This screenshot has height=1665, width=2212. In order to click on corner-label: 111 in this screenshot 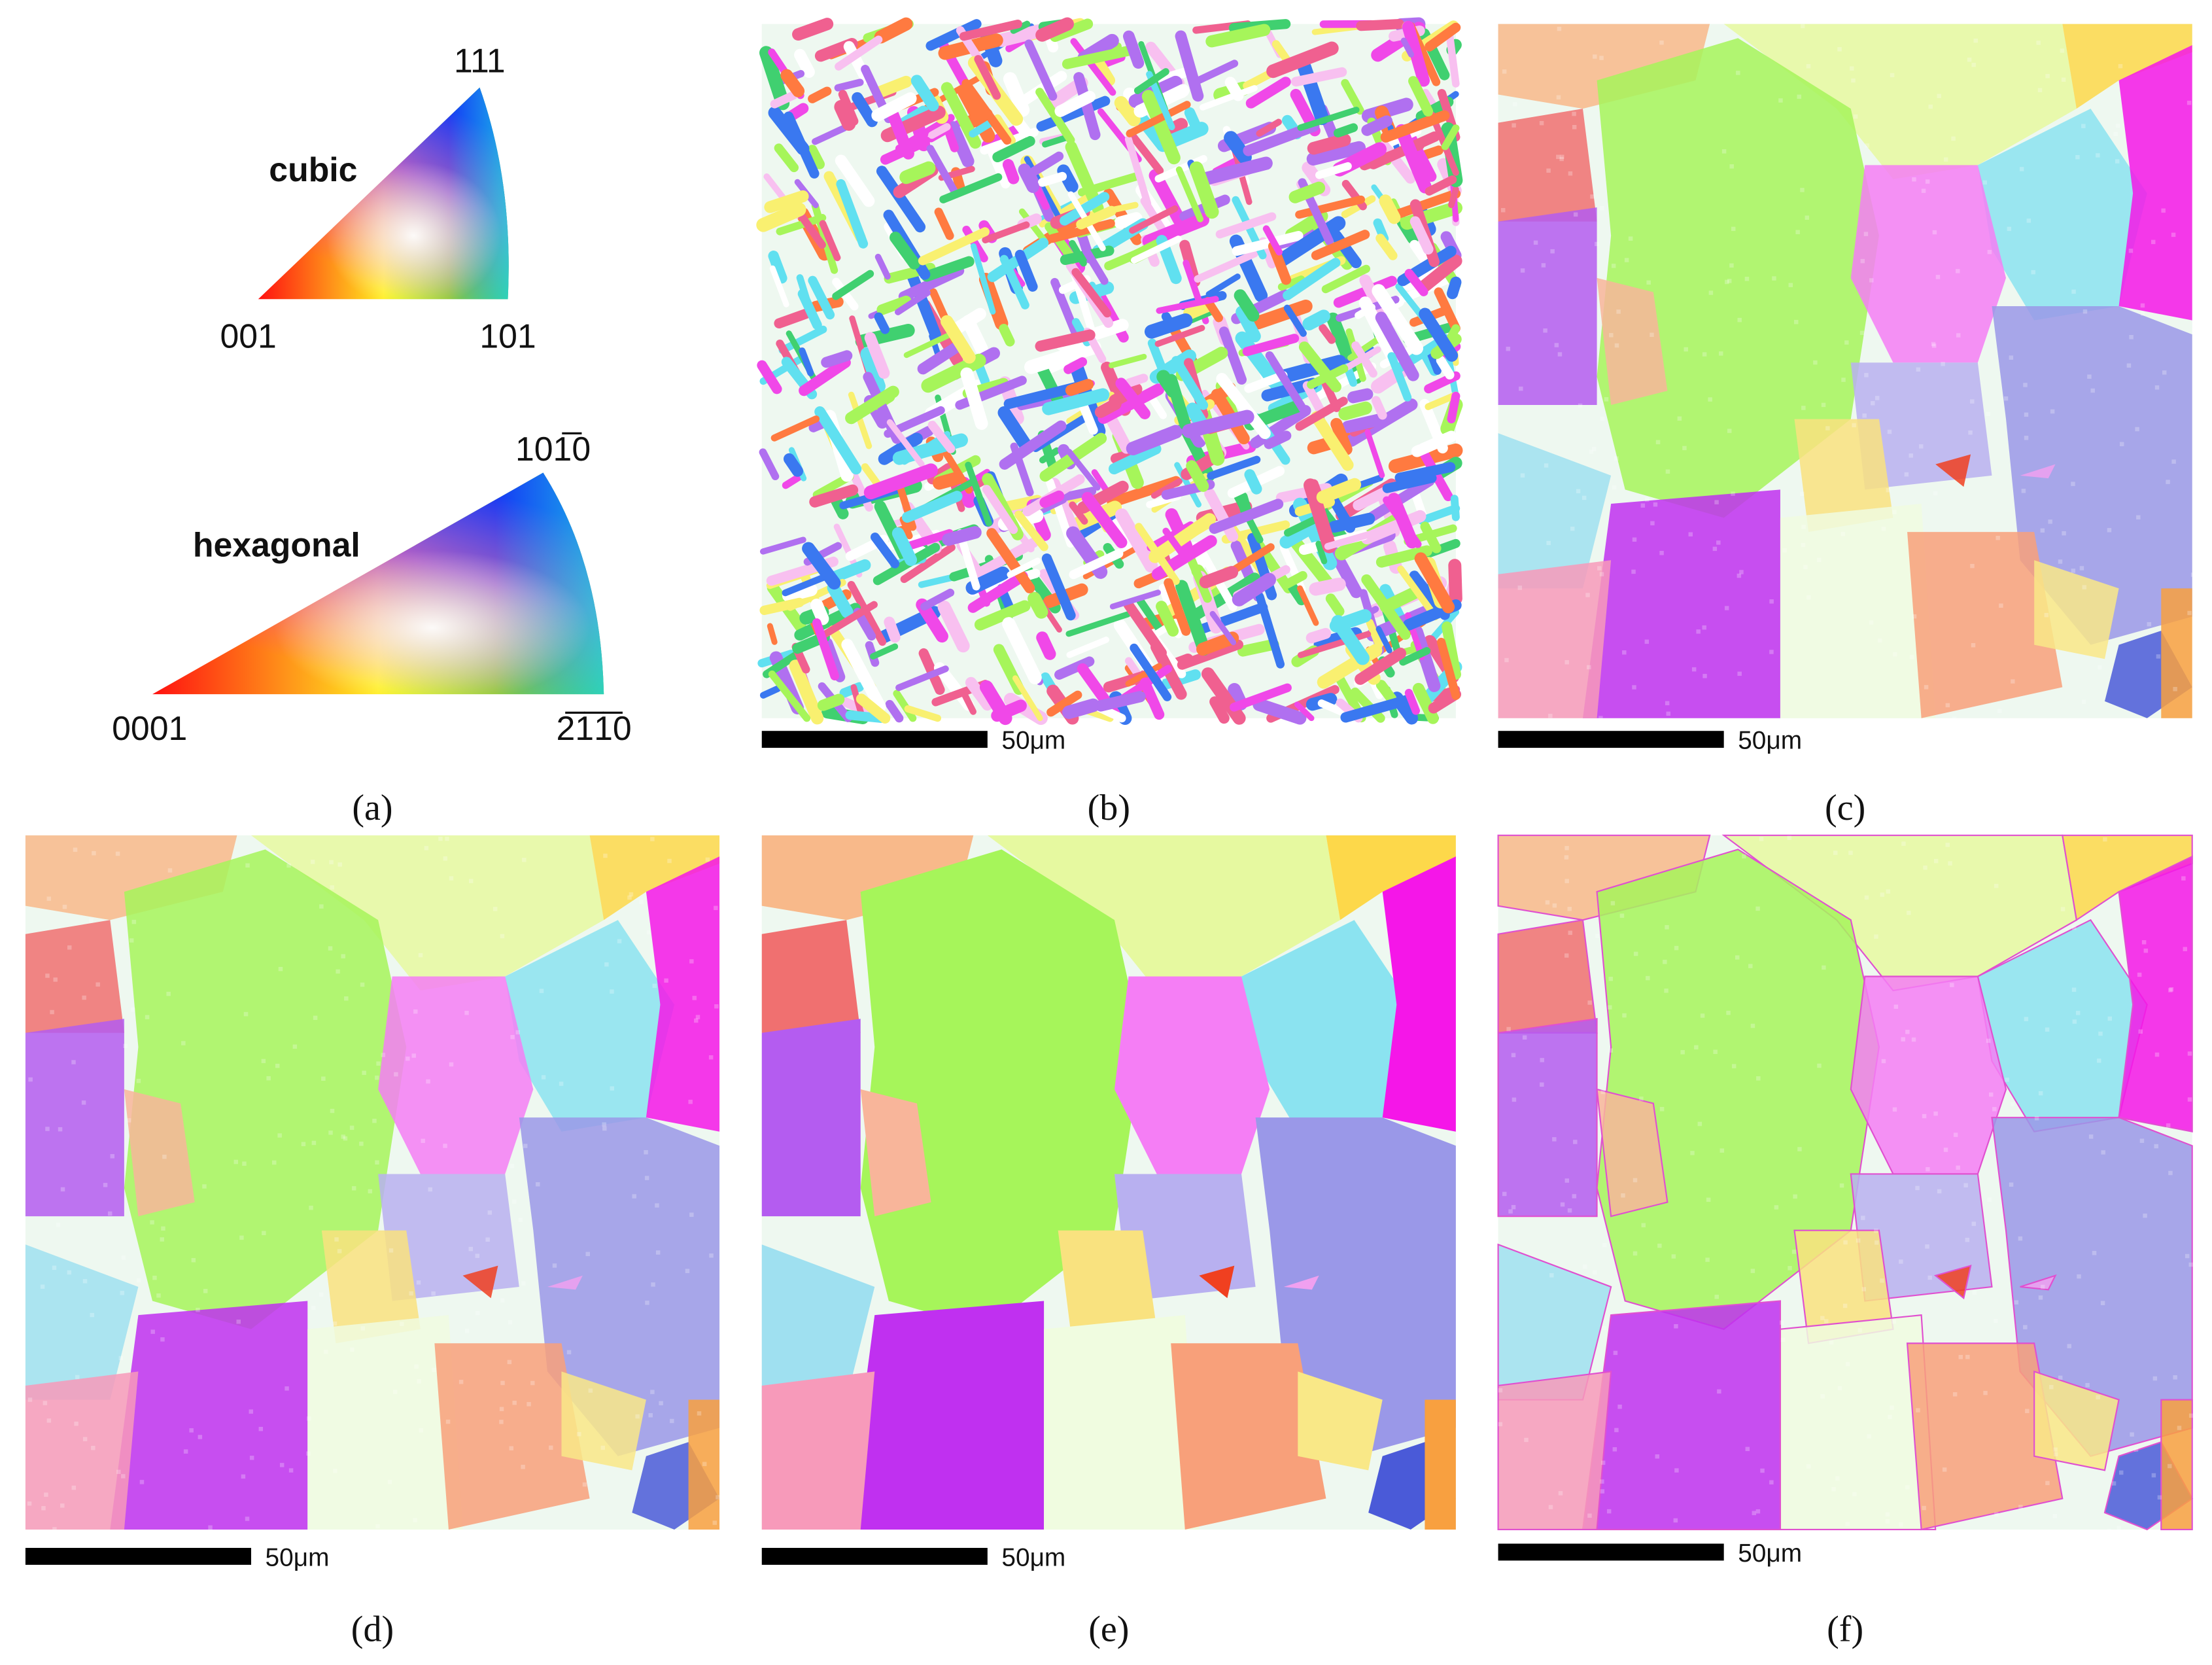, I will do `click(480, 61)`.